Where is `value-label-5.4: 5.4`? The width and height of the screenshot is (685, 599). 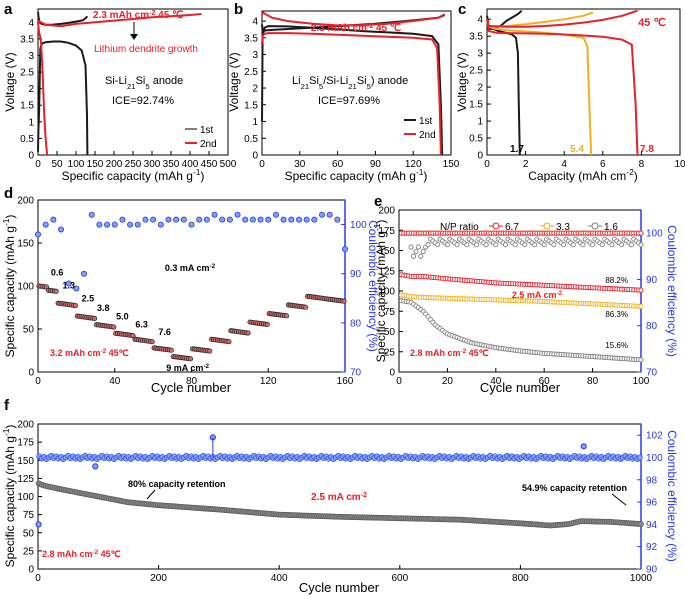
value-label-5.4: 5.4 is located at coordinates (577, 149).